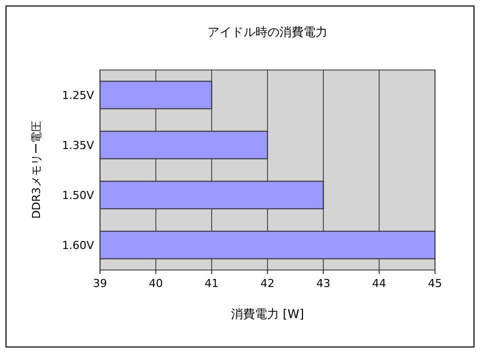 The width and height of the screenshot is (480, 353). What do you see at coordinates (78, 95) in the screenshot?
I see `y-tick-label: 1.25V` at bounding box center [78, 95].